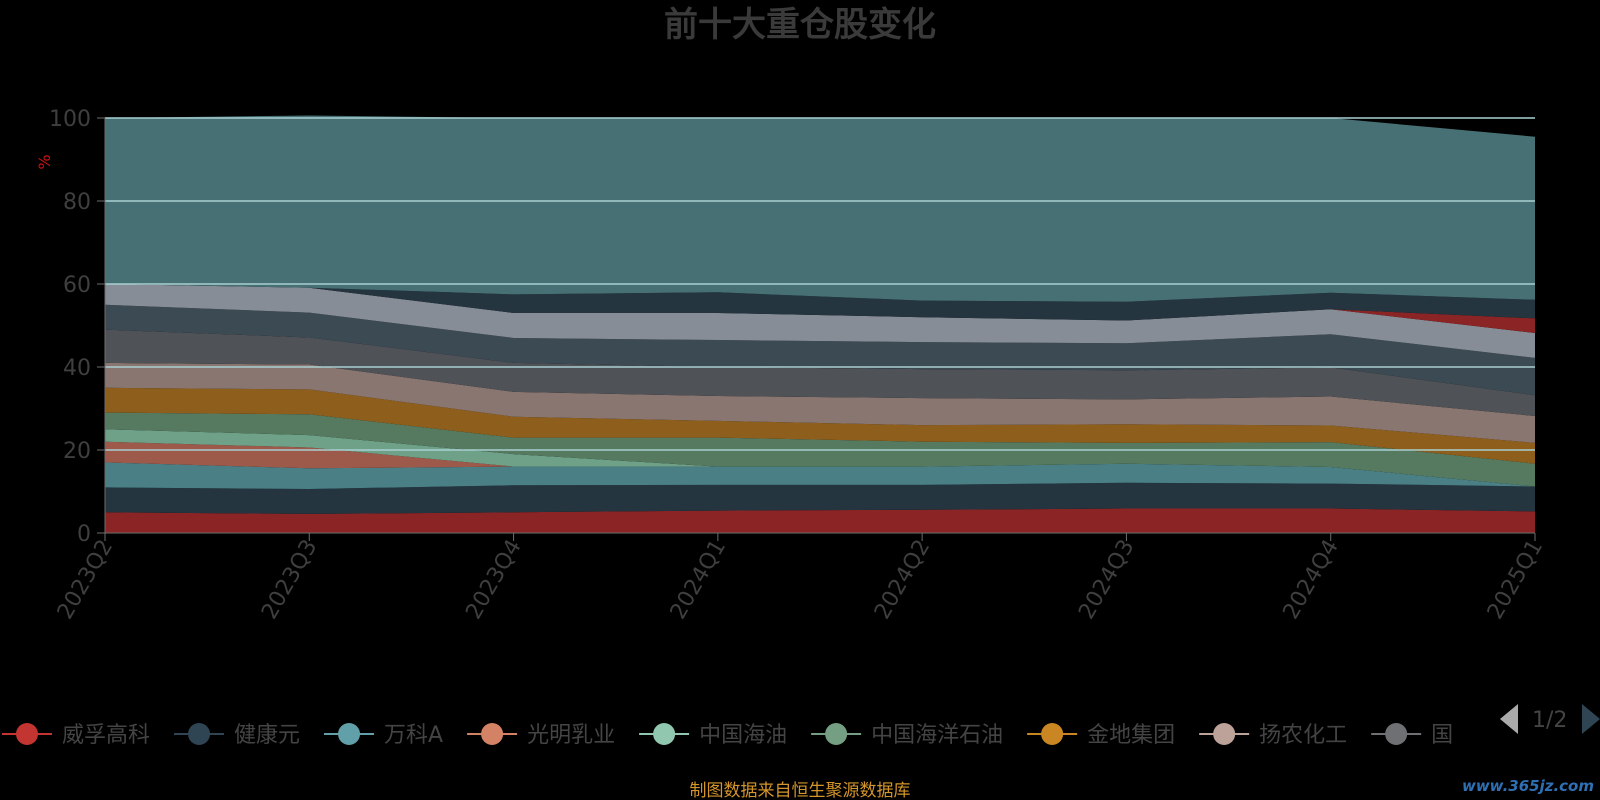  What do you see at coordinates (902, 580) in the screenshot?
I see `x-tick-label: 2024Q2` at bounding box center [902, 580].